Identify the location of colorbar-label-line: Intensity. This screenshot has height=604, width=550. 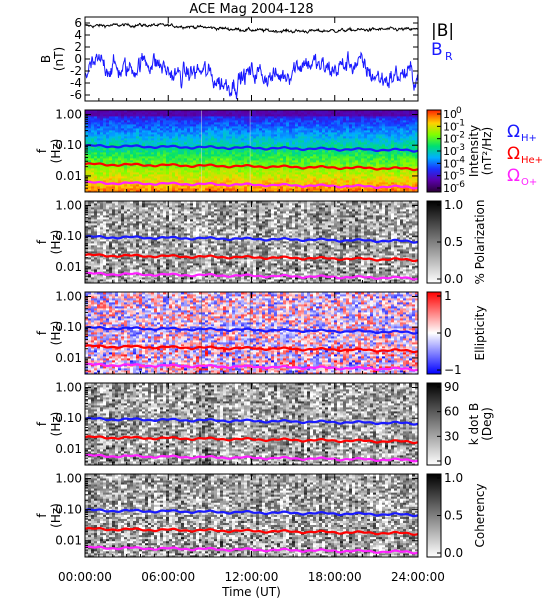
(474, 151).